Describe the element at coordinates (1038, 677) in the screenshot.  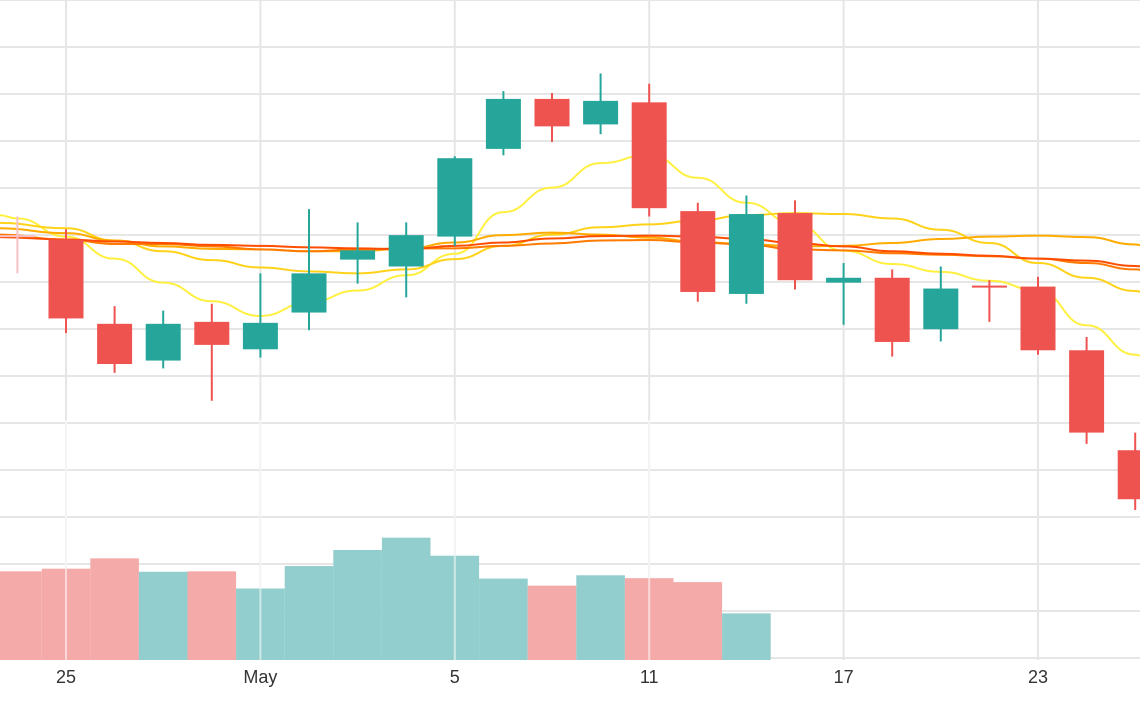
I see `x-tick-label: 23` at that location.